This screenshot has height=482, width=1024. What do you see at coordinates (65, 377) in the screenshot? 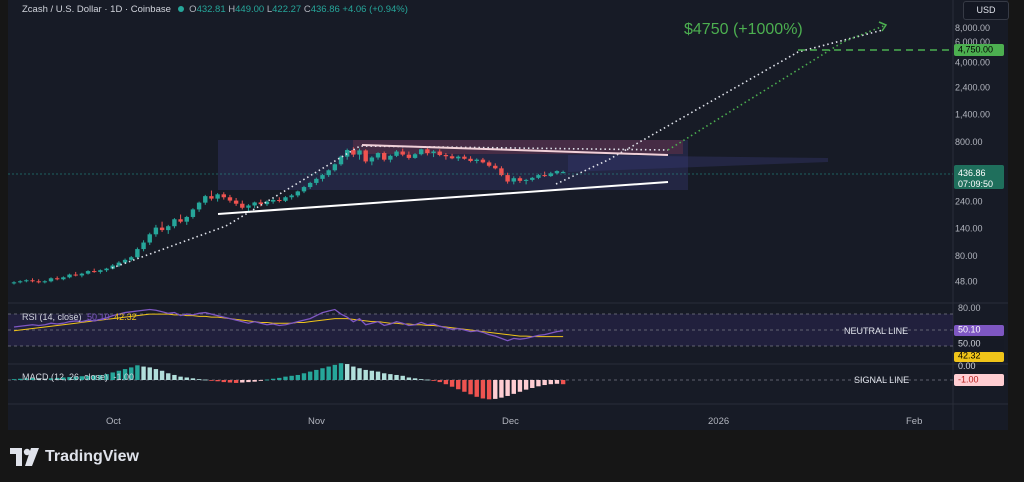
I see `macd-label: MACD (12, 26, close)` at bounding box center [65, 377].